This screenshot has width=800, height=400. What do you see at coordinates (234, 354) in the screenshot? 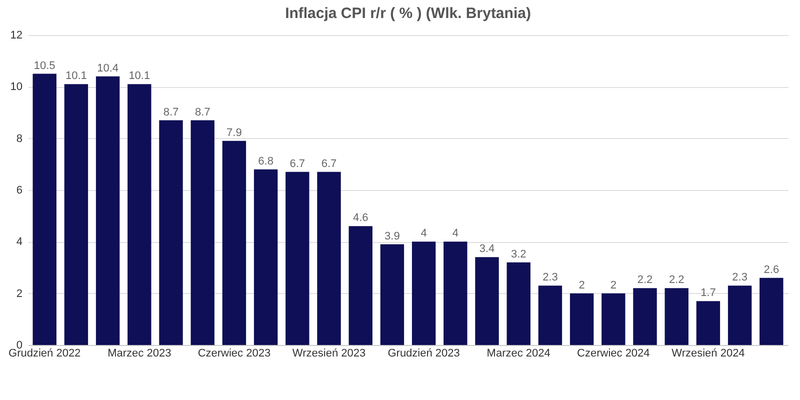
I see `x-tick-label: Czerwiec 2023` at bounding box center [234, 354].